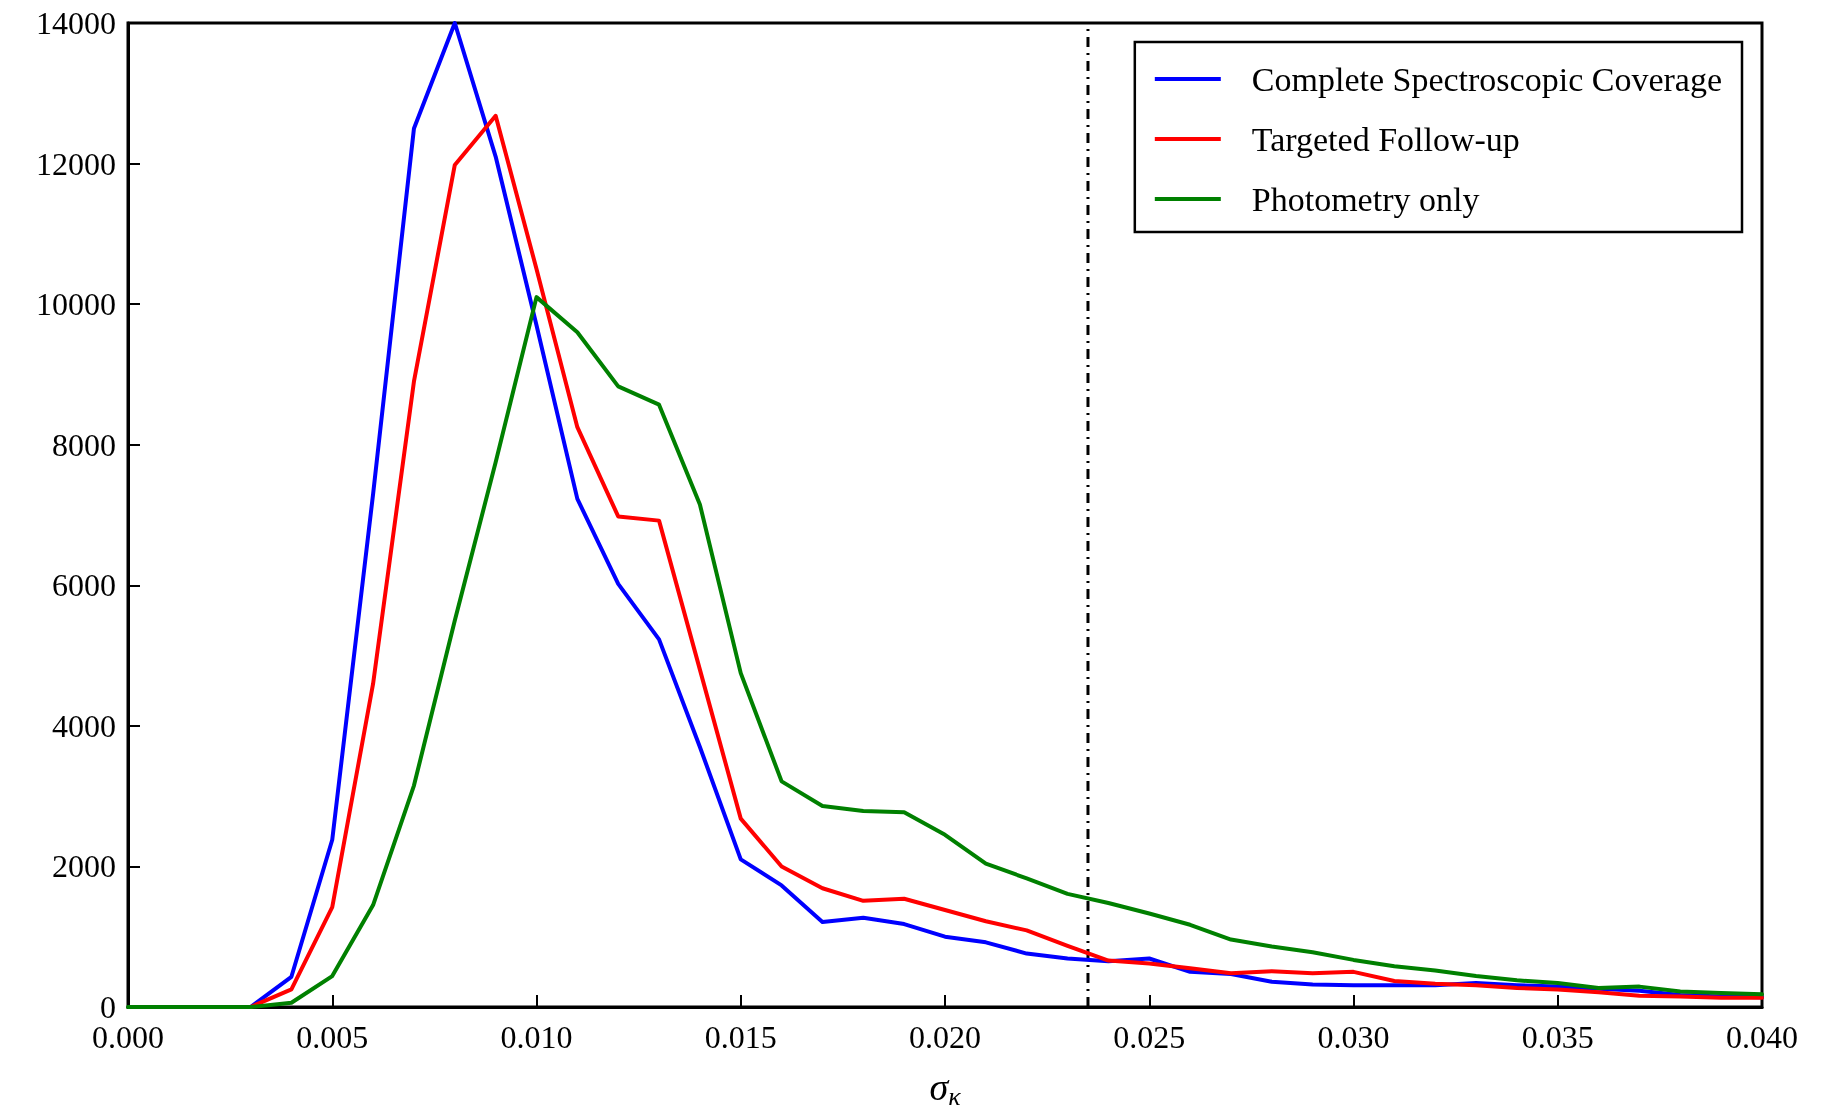  Describe the element at coordinates (945, 1037) in the screenshot. I see `x-tick-label: 0.020` at that location.